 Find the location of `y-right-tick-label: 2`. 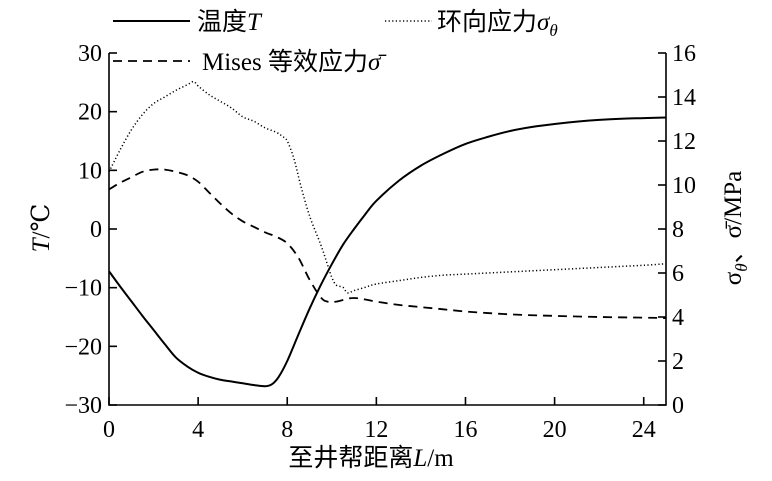

y-right-tick-label: 2 is located at coordinates (678, 362).